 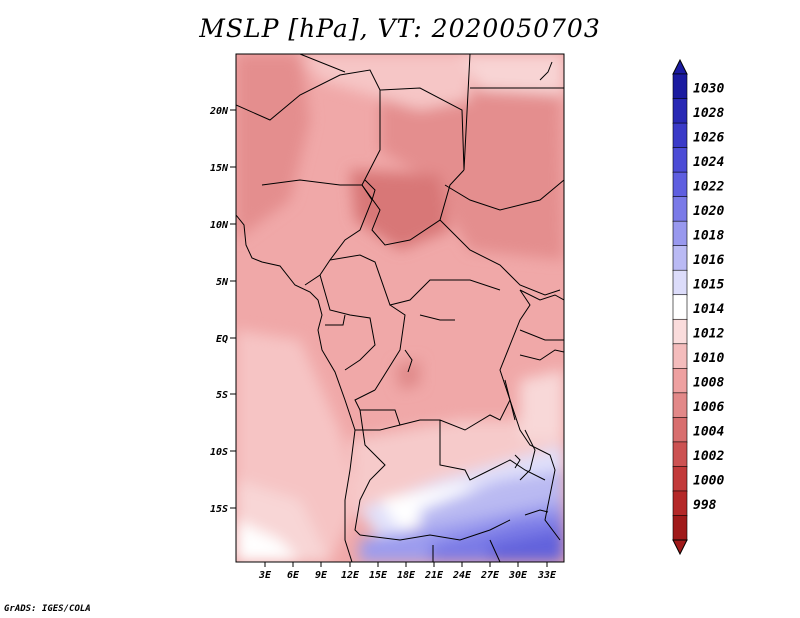 I want to click on lat-label: 20N, so click(x=219, y=111).